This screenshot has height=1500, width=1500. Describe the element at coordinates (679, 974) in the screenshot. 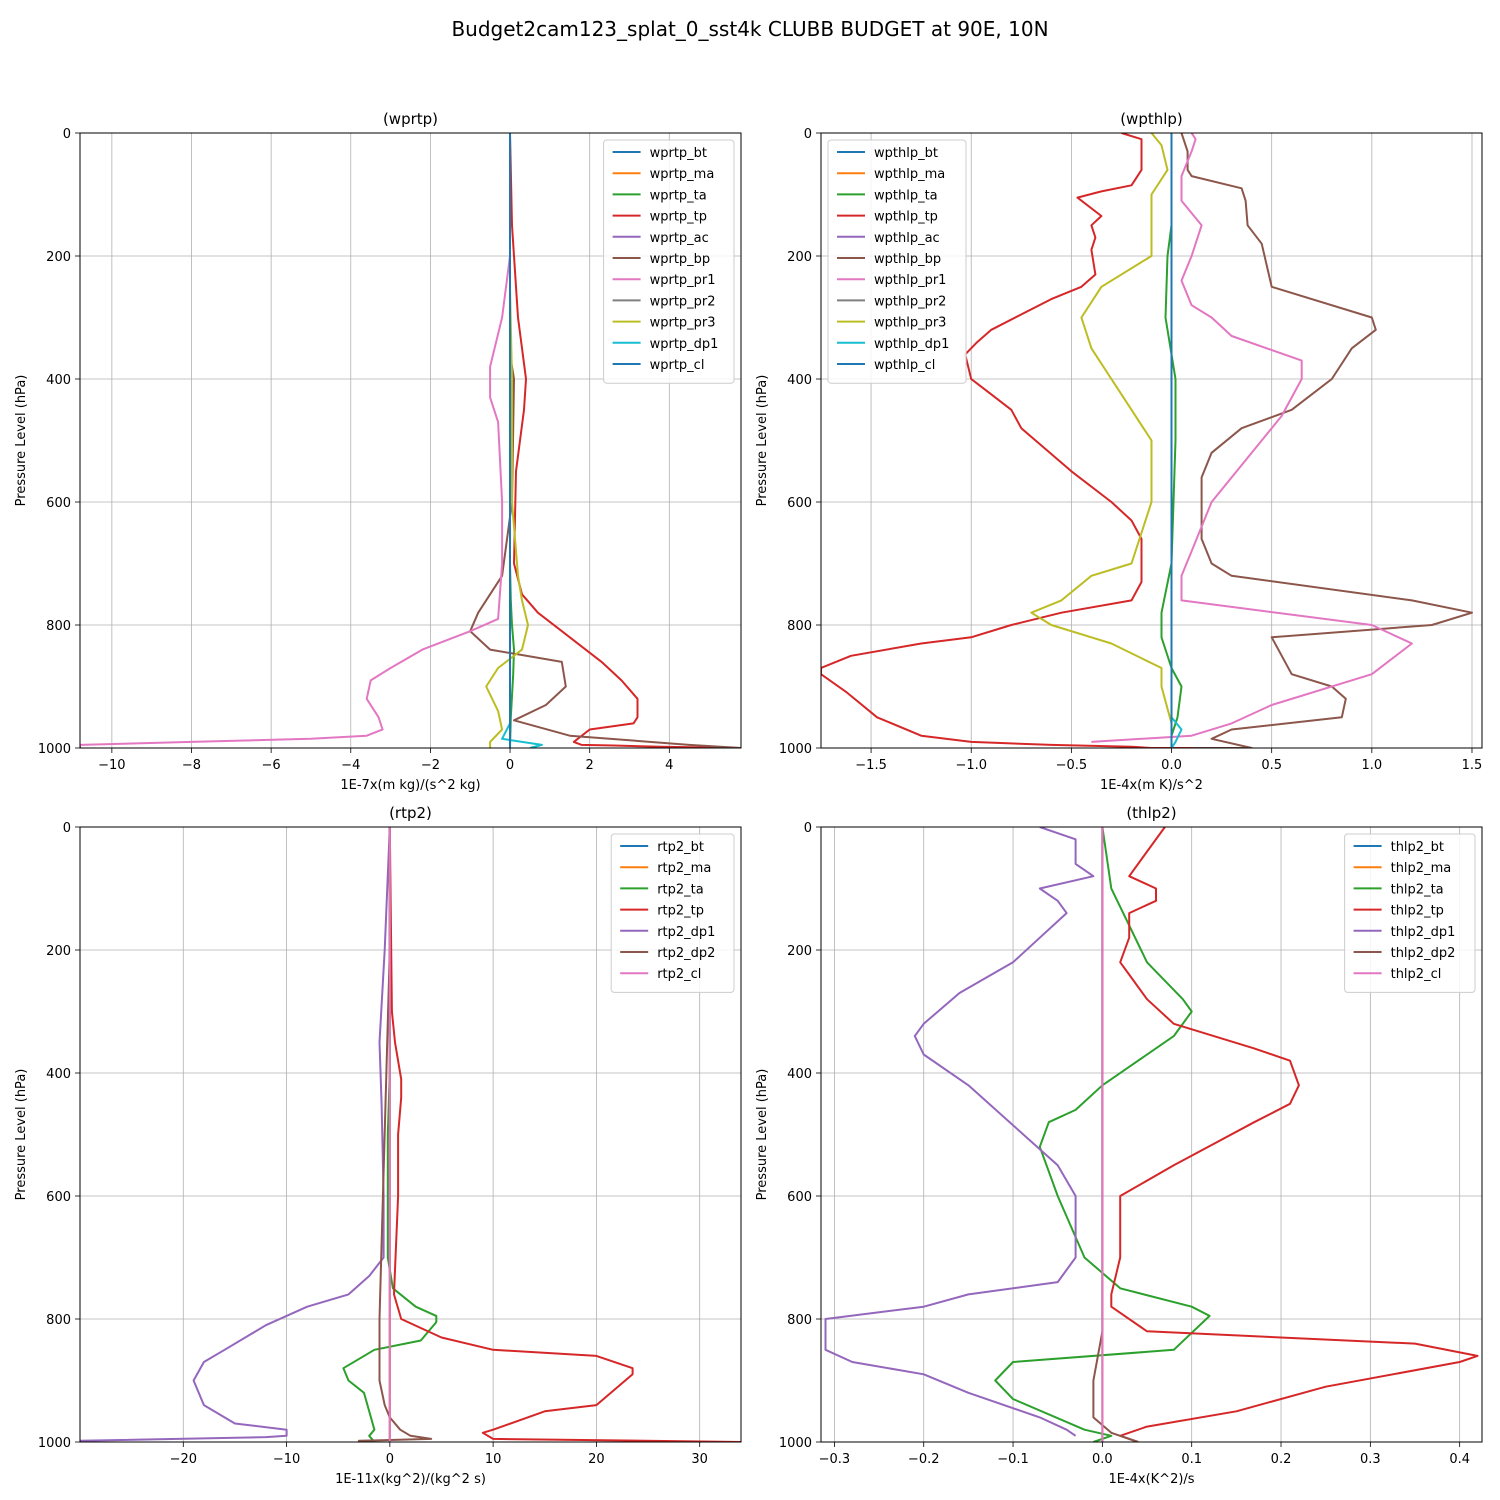

I see `legend-label: rtp2_cl` at that location.